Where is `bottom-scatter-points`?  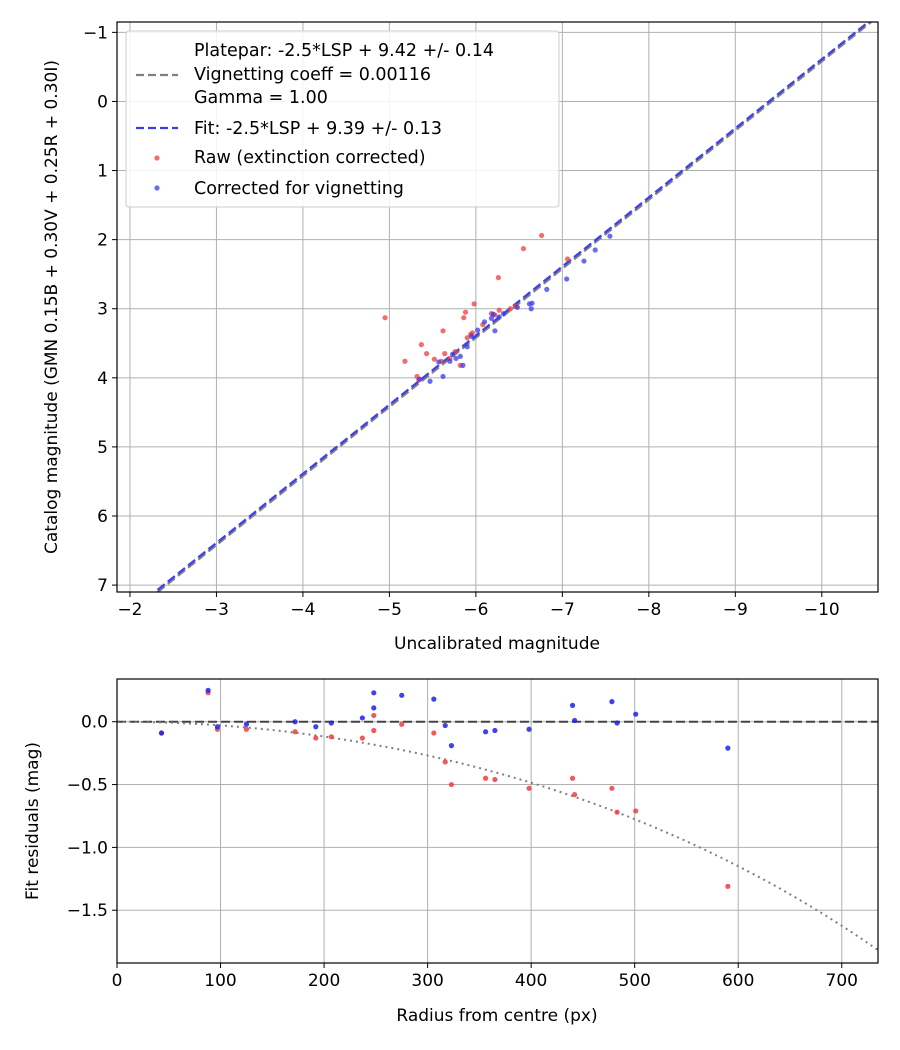 bottom-scatter-points is located at coordinates (444, 788).